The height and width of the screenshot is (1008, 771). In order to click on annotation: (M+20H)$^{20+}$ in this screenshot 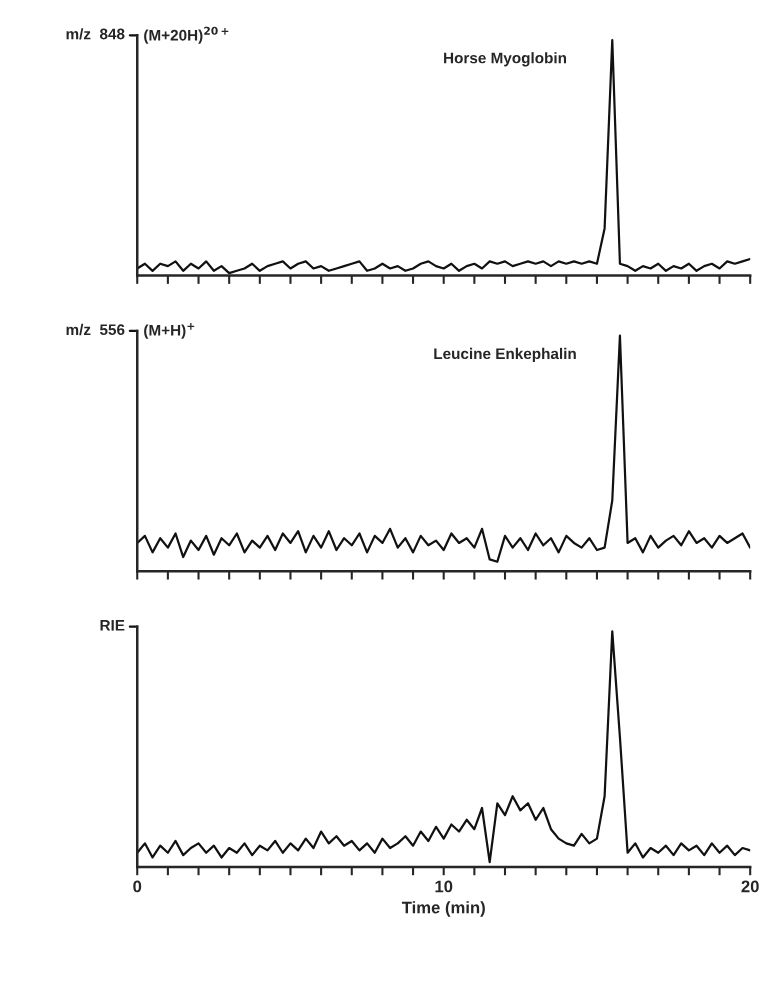, I will do `click(186, 35)`.